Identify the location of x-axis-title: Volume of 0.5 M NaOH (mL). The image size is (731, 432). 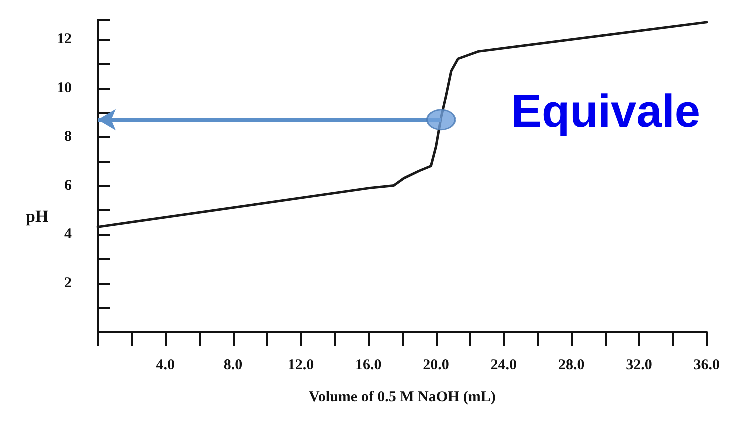
(402, 398).